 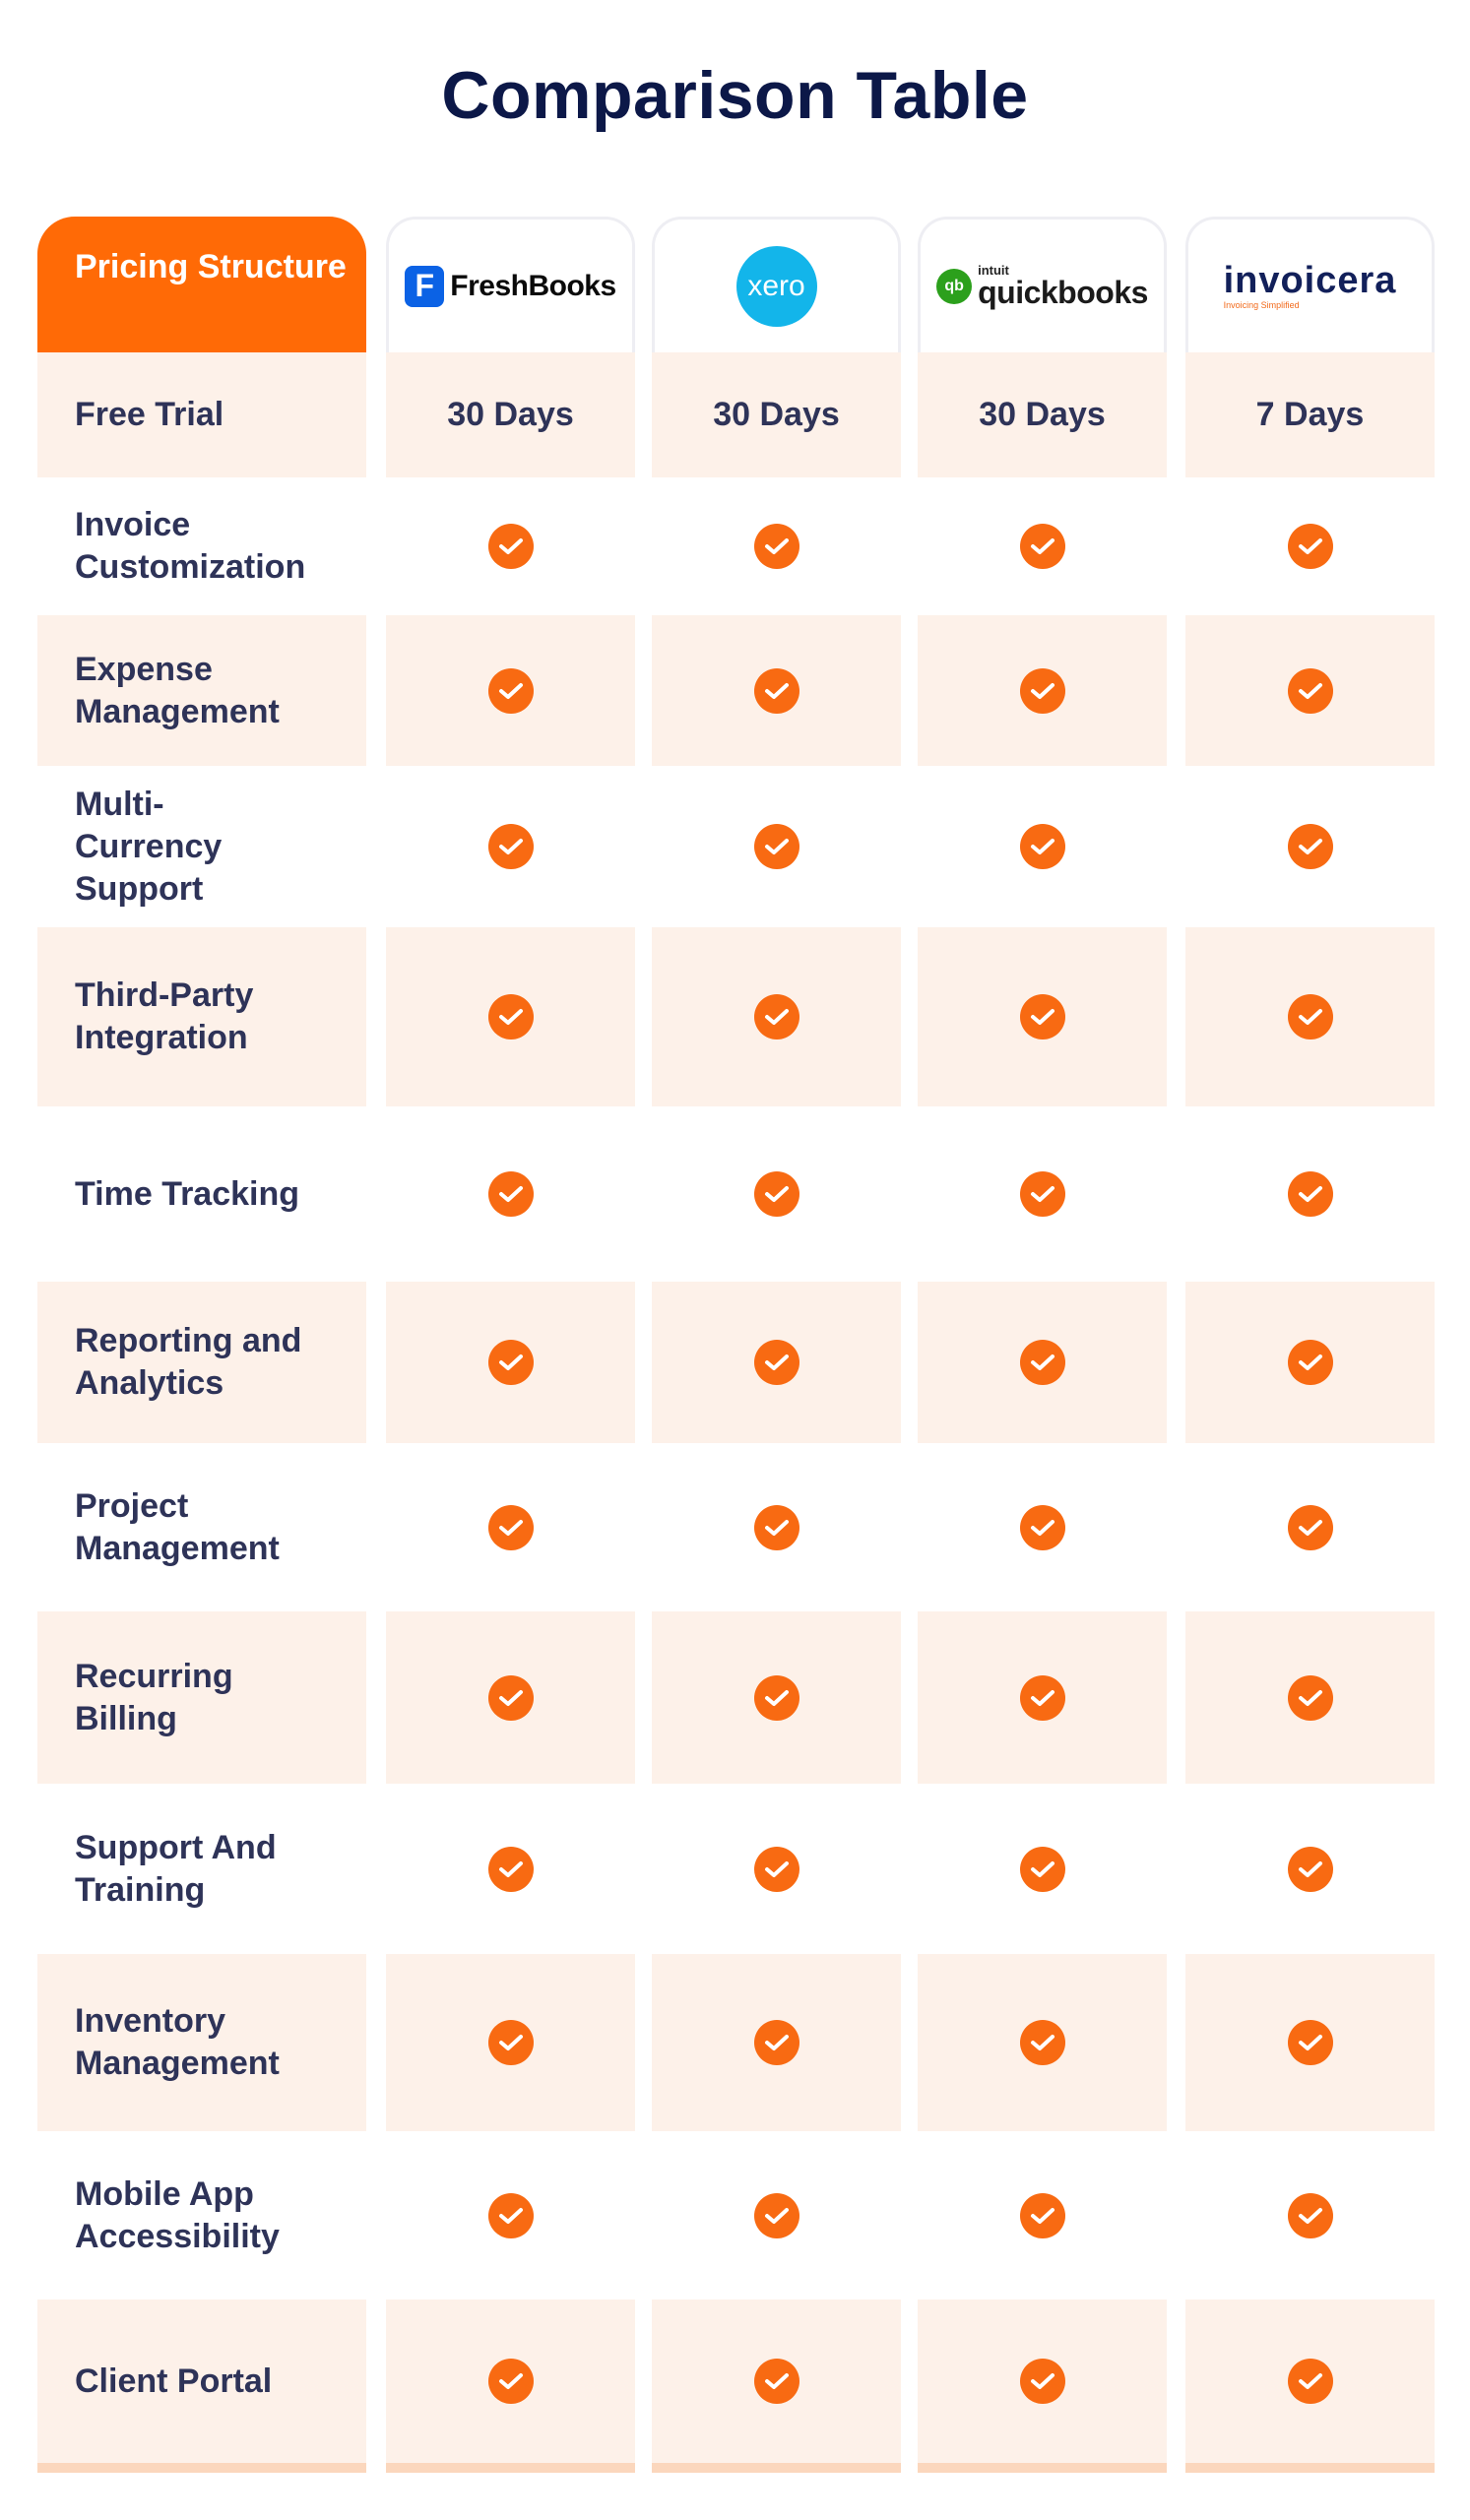 I want to click on freshbooks-trial-value: 30 Days, so click(x=510, y=414).